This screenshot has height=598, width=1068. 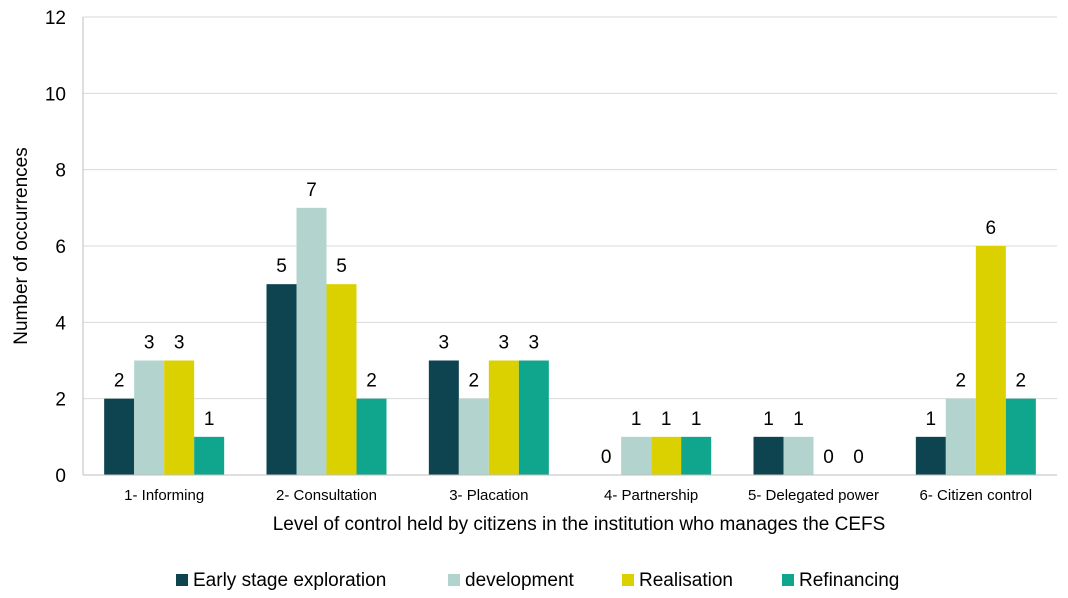 What do you see at coordinates (164, 495) in the screenshot?
I see `x-tick-label: 1- Informing` at bounding box center [164, 495].